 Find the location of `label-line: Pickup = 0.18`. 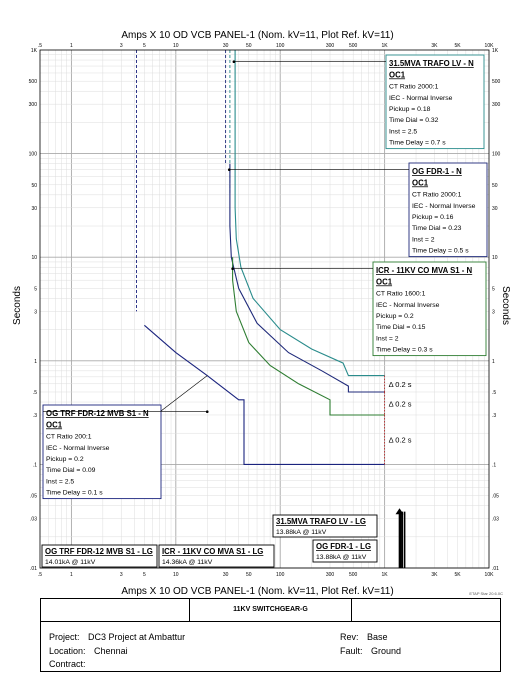

label-line: Pickup = 0.18 is located at coordinates (410, 109).